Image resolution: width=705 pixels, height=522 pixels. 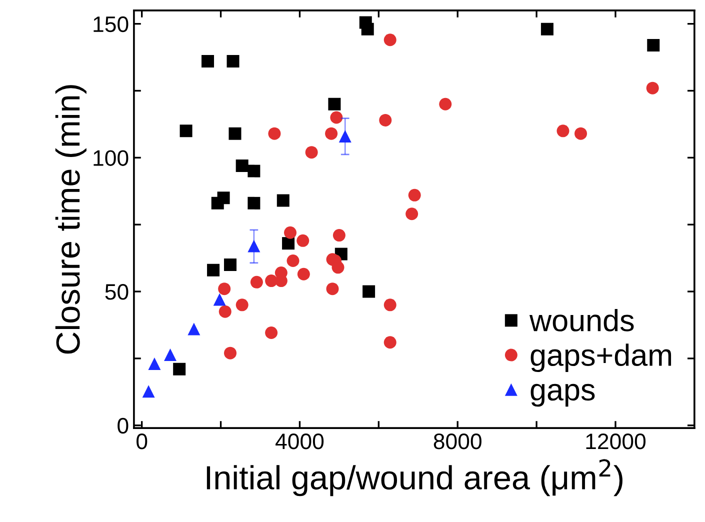 What do you see at coordinates (111, 158) in the screenshot?
I see `y-tick-label: 100` at bounding box center [111, 158].